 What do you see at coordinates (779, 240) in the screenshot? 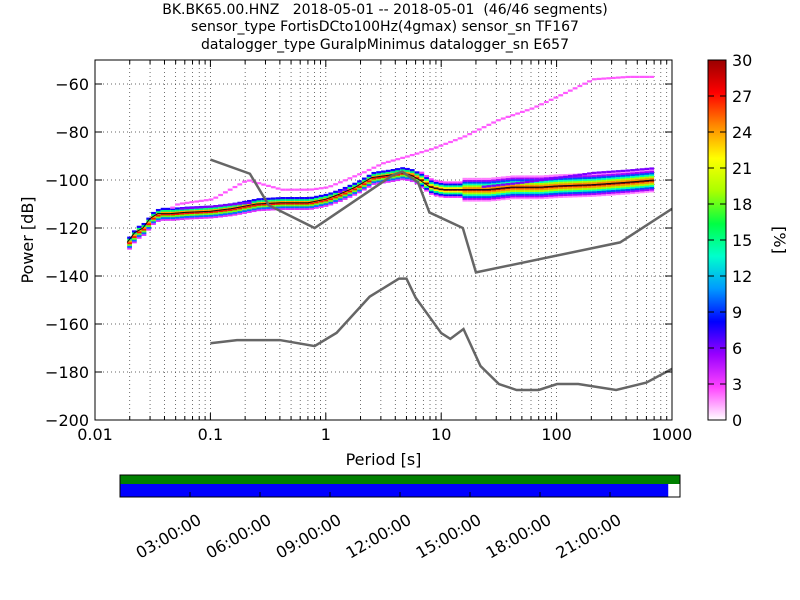
I see `colorbar-label: [%]` at bounding box center [779, 240].